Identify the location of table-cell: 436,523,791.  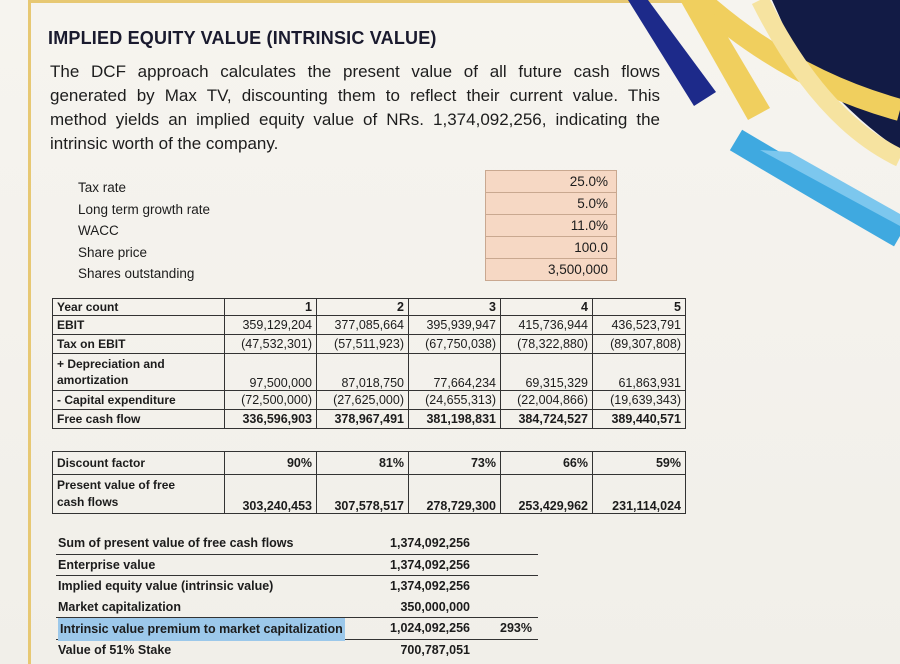
(639, 325).